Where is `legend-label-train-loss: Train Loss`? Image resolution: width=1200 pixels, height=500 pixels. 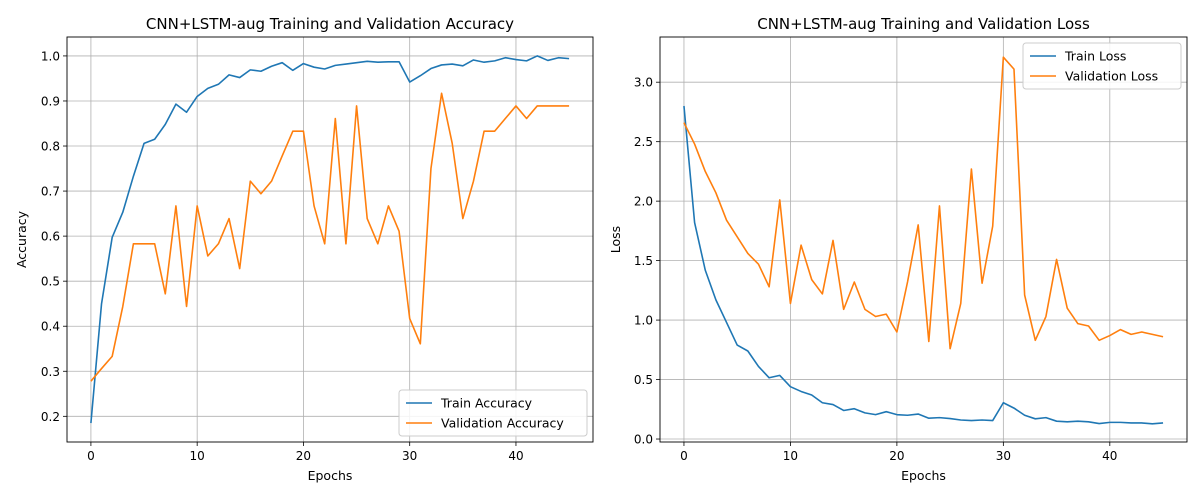 legend-label-train-loss: Train Loss is located at coordinates (1095, 56).